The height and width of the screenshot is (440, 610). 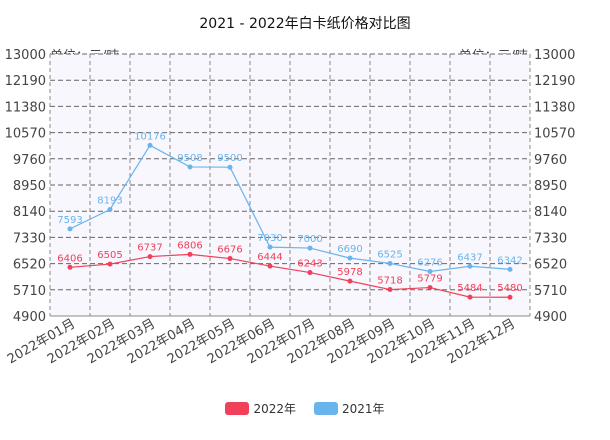 I want to click on y-tick-label-right: 5710, so click(x=550, y=291).